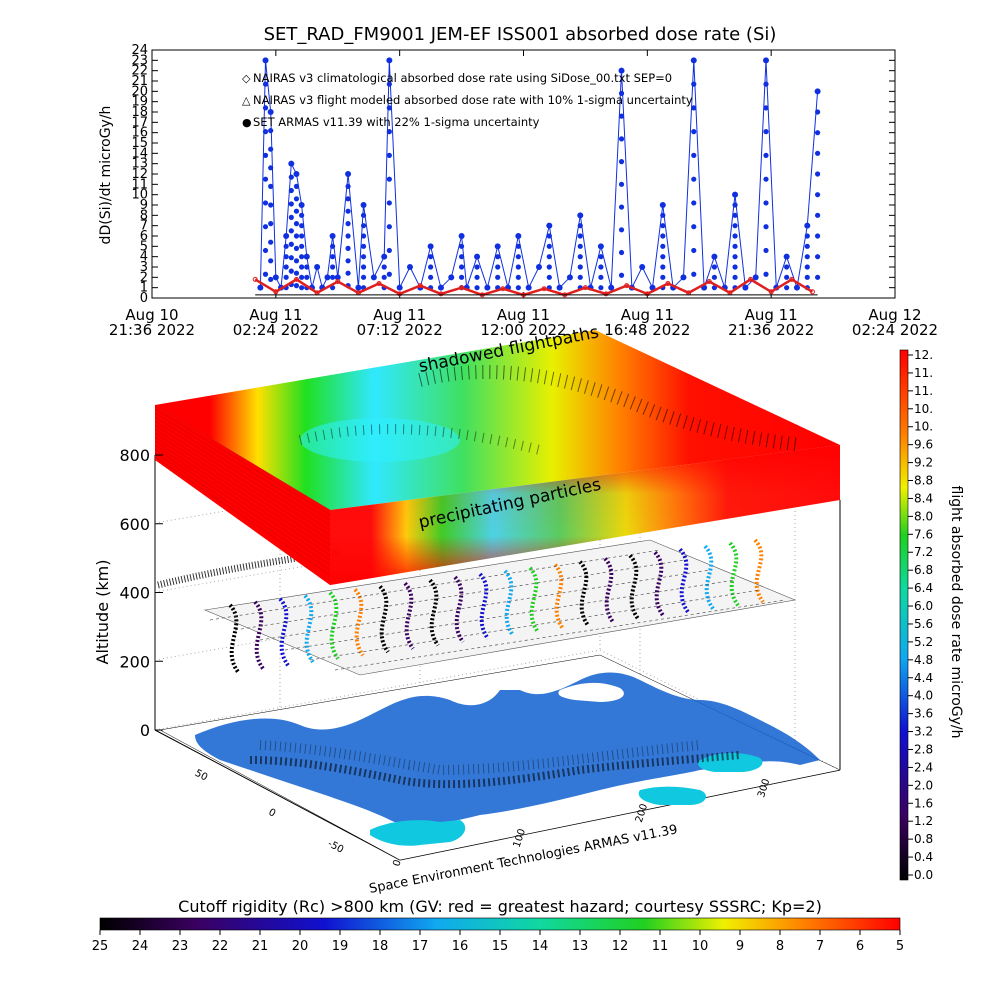 The height and width of the screenshot is (1004, 1000). Describe the element at coordinates (923, 481) in the screenshot. I see `colorbar-tick-label: 8.8` at that location.